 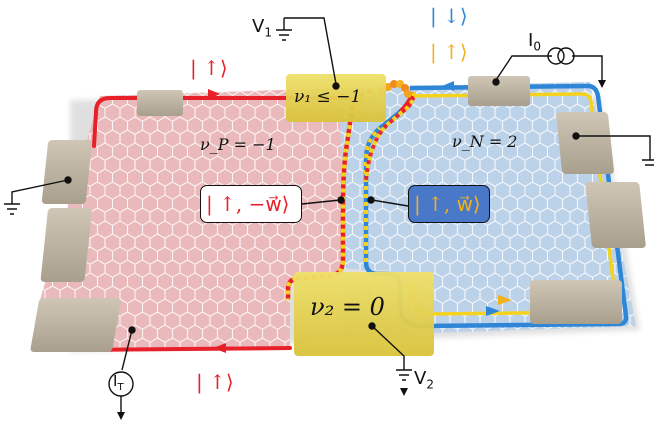 I want to click on state-pointers, so click(x=355, y=201).